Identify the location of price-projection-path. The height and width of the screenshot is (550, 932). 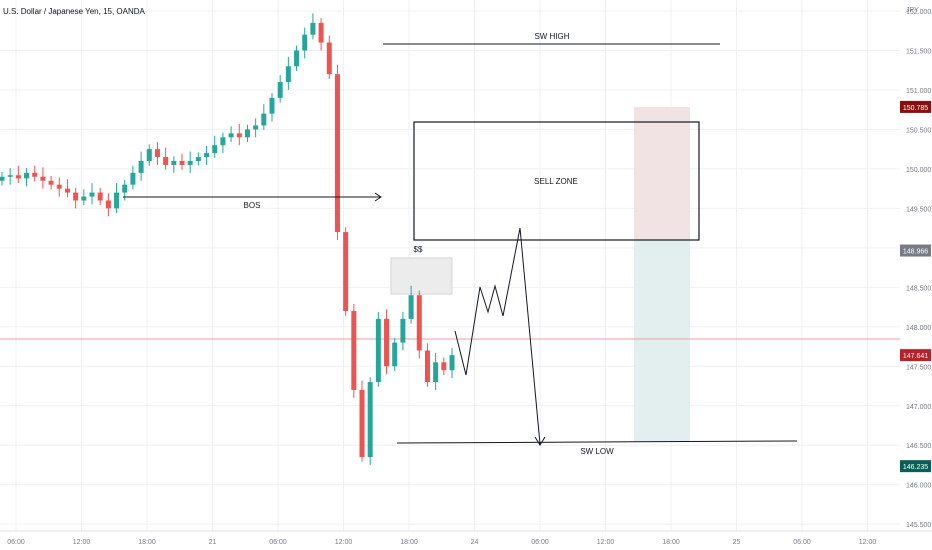
(497, 336).